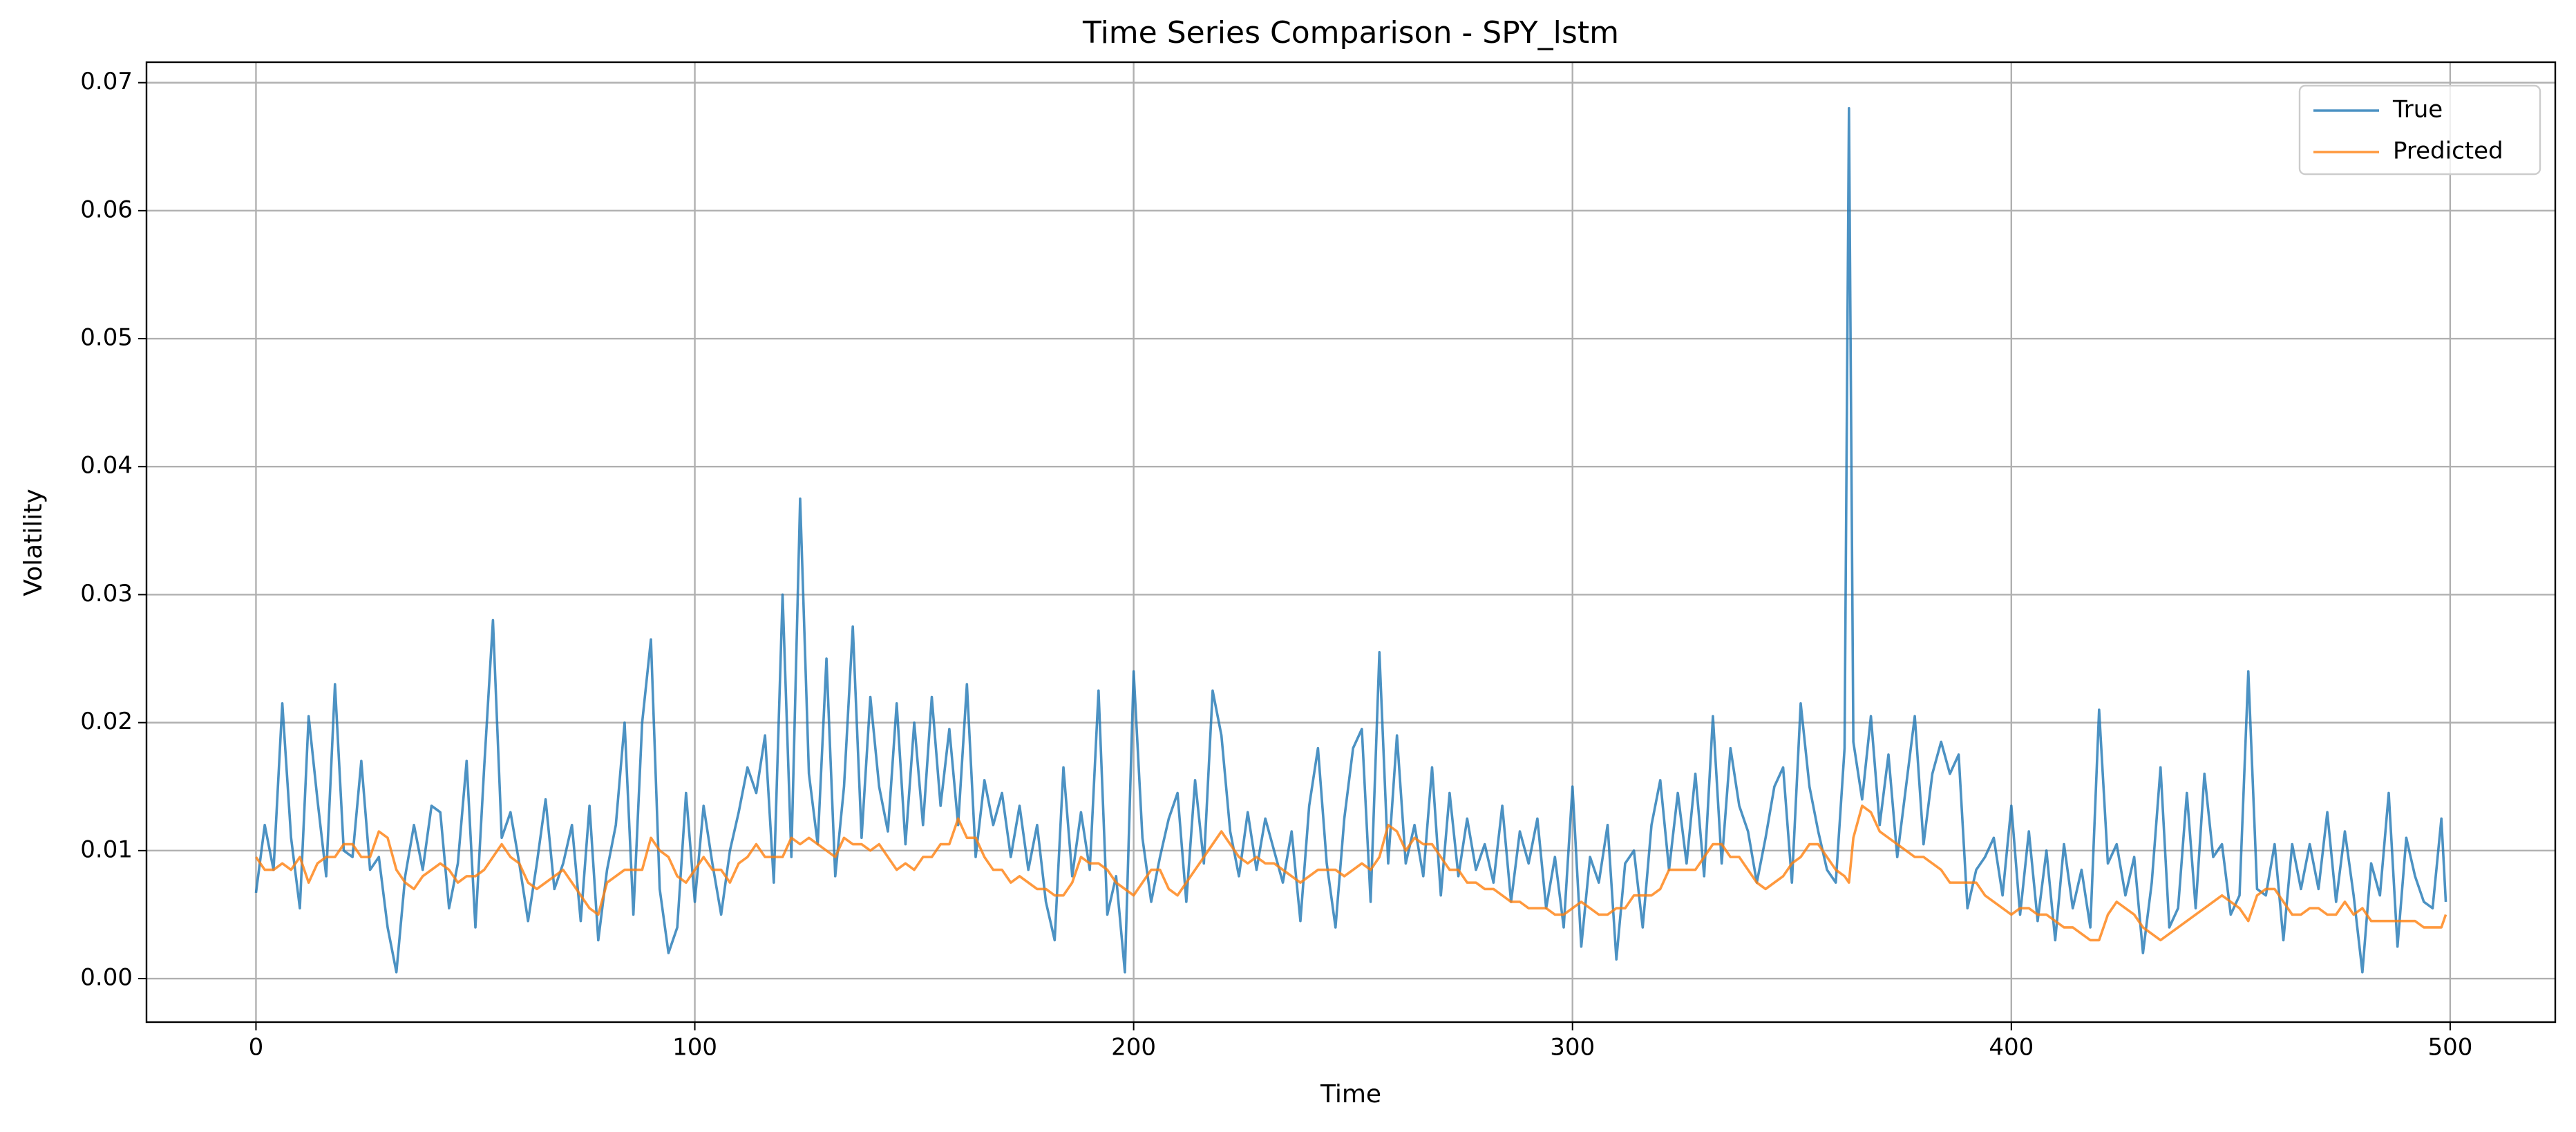 The height and width of the screenshot is (1132, 2576). Describe the element at coordinates (2417, 110) in the screenshot. I see `legend-label: True` at that location.